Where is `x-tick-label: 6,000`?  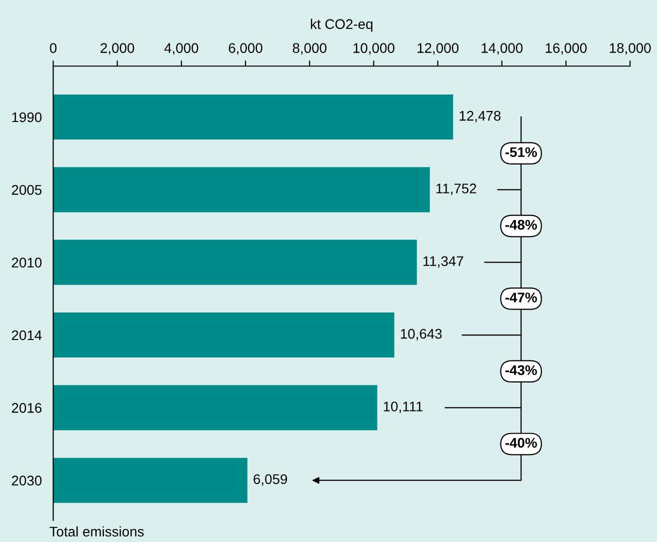 x-tick-label: 6,000 is located at coordinates (245, 49).